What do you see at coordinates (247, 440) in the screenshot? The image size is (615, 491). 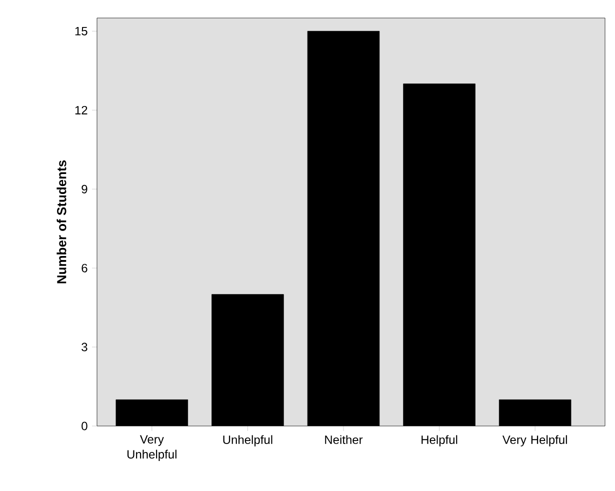 I see `x-tick-label: Unhelpful` at bounding box center [247, 440].